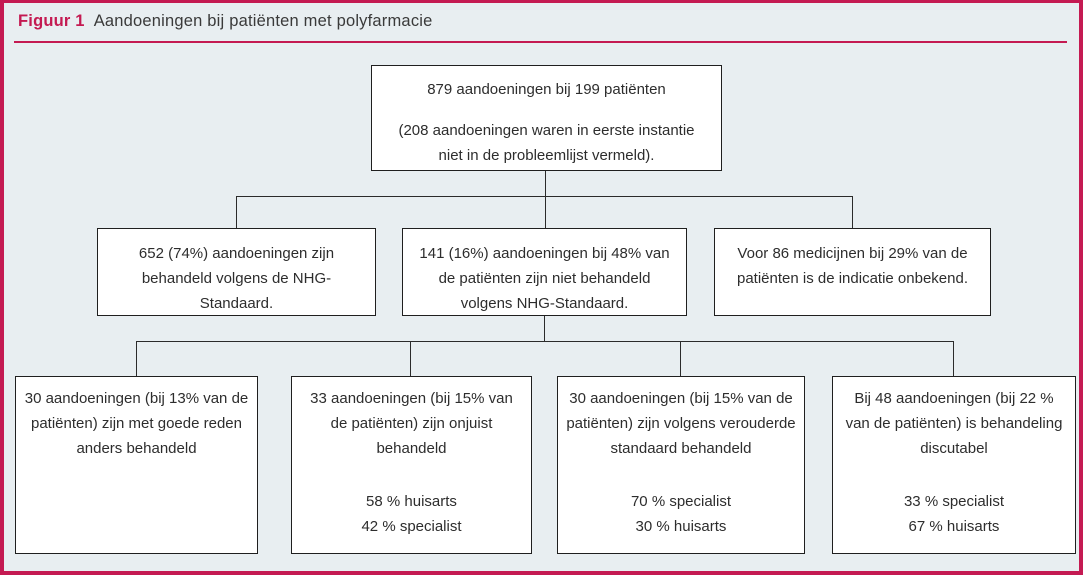  What do you see at coordinates (51, 21) in the screenshot?
I see `figure-label: Figuur 1` at bounding box center [51, 21].